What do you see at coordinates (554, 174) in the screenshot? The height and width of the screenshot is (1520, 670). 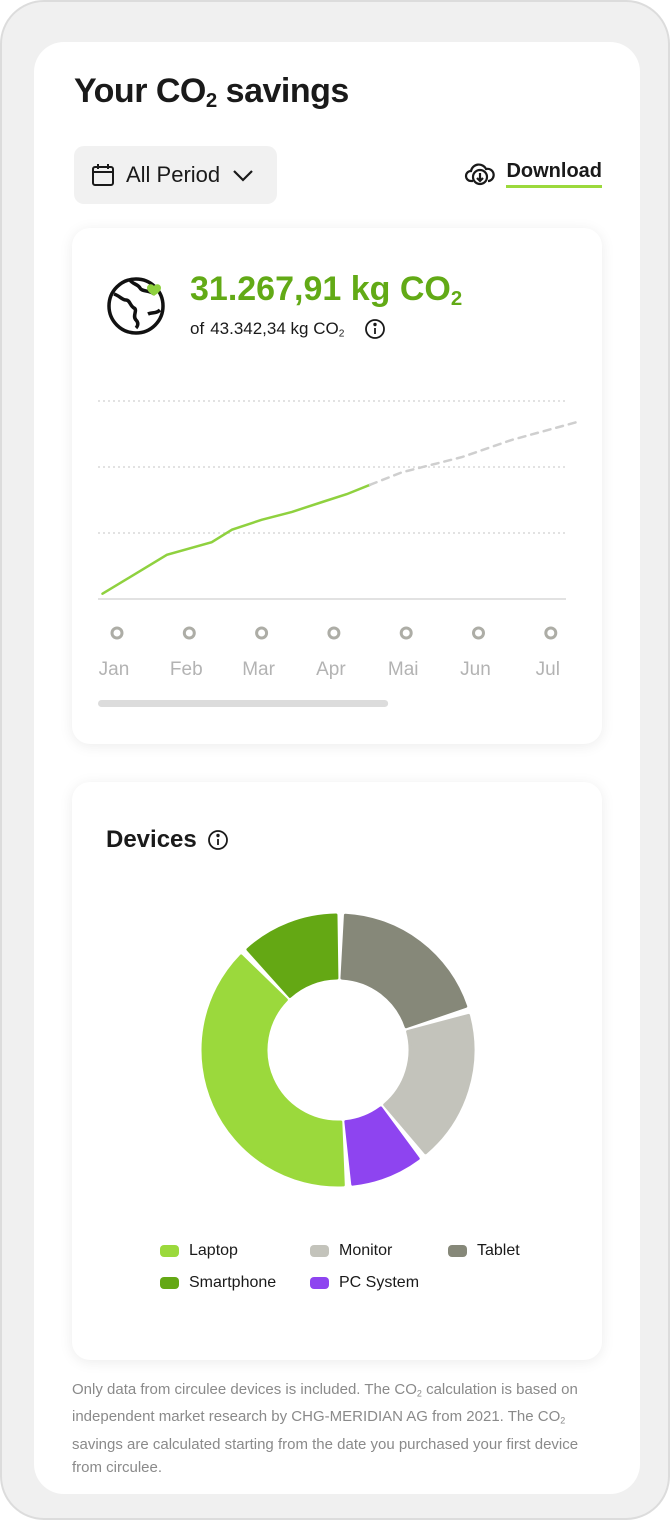 I see `download-label: Download` at bounding box center [554, 174].